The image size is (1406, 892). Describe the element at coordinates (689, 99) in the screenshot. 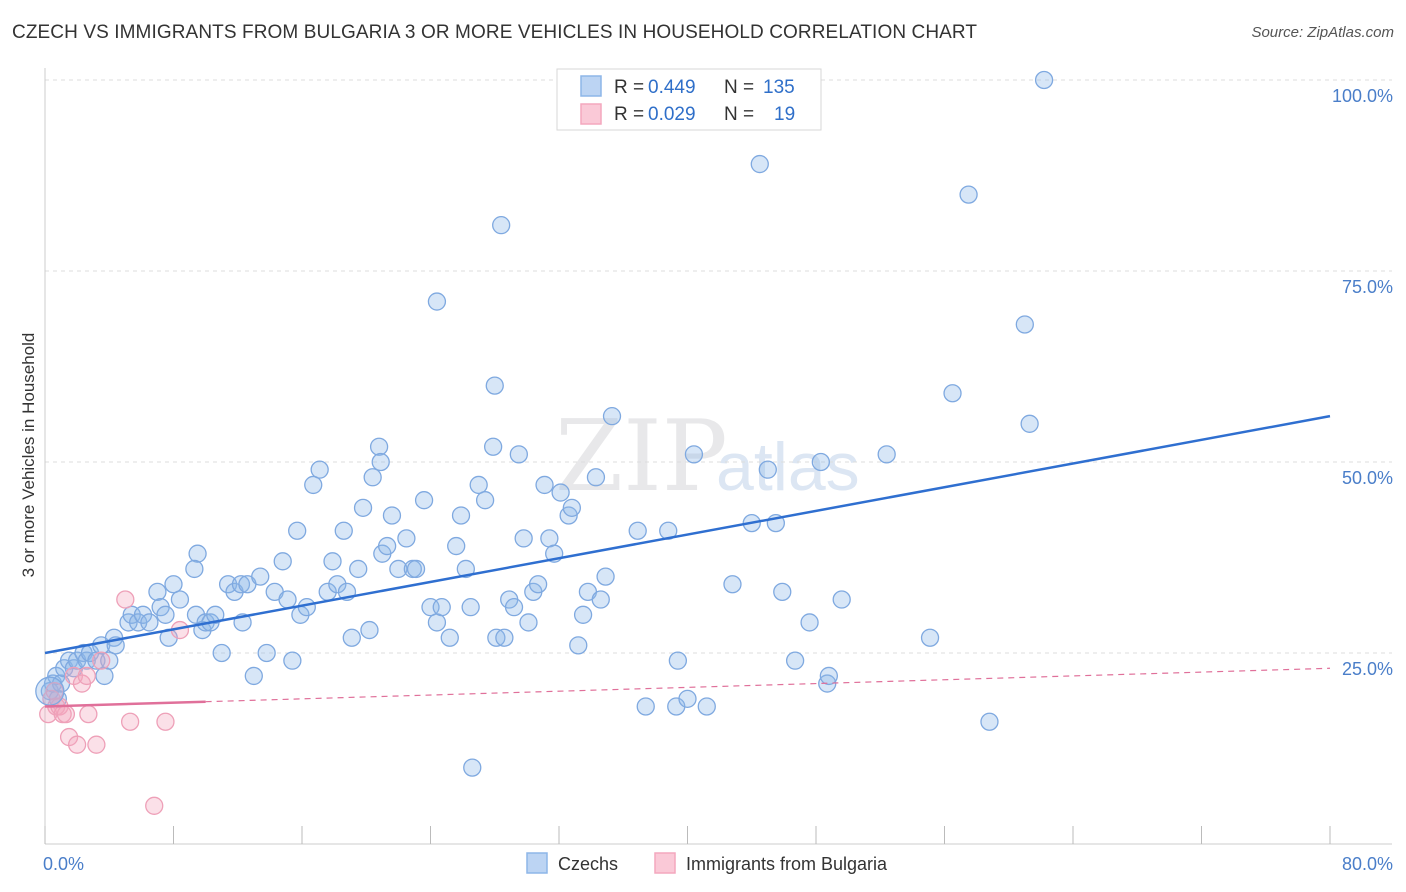

I see `legend-box: R = 0.449 N = 135 R = 0.029 N = 19` at that location.